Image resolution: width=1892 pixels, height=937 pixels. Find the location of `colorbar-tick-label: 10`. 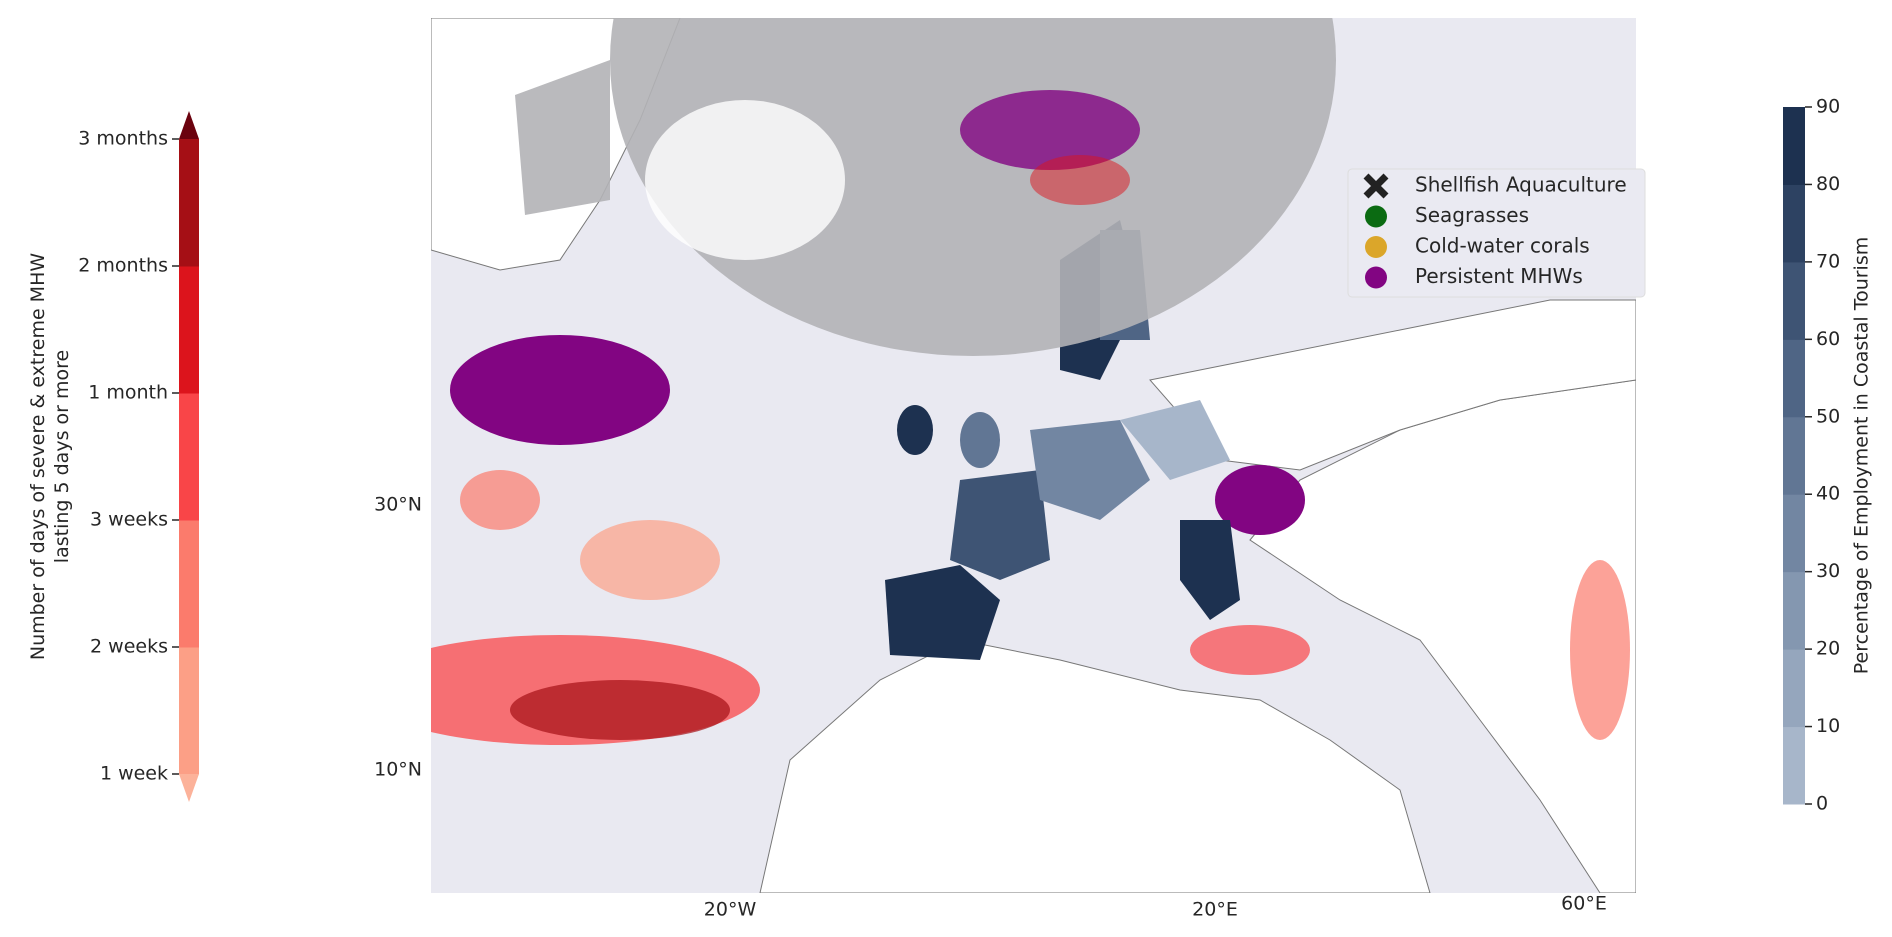

colorbar-tick-label: 10 is located at coordinates (1828, 726).